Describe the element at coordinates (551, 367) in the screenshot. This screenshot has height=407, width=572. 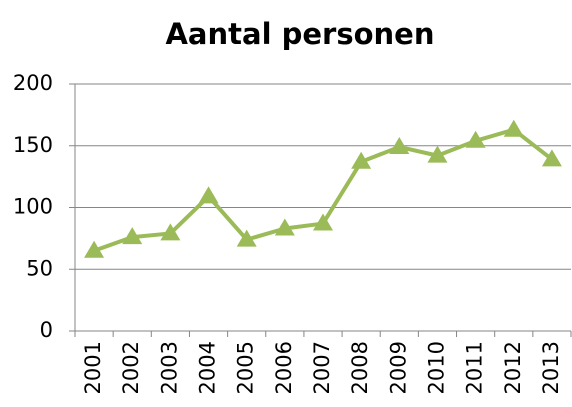
I see `x-tick-label: 2013` at that location.